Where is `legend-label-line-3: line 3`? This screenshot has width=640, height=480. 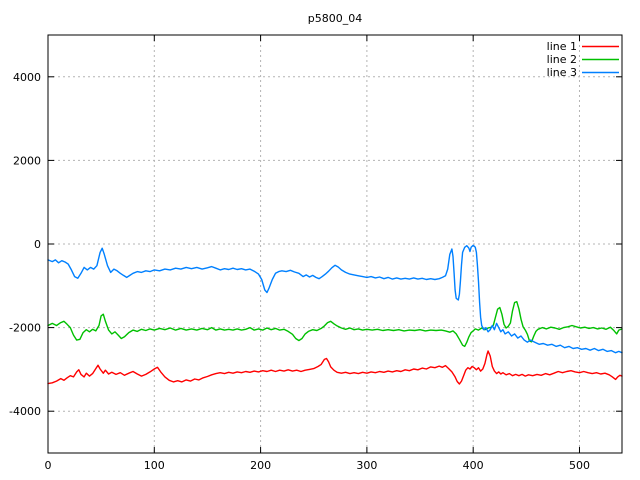 legend-label-line-3: line 3 is located at coordinates (562, 72).